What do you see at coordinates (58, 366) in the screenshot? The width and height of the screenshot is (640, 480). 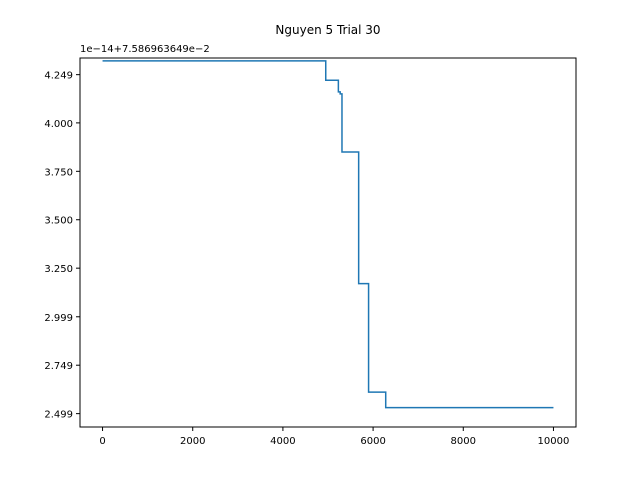 I see `y-tick-label: 2.749` at bounding box center [58, 366].